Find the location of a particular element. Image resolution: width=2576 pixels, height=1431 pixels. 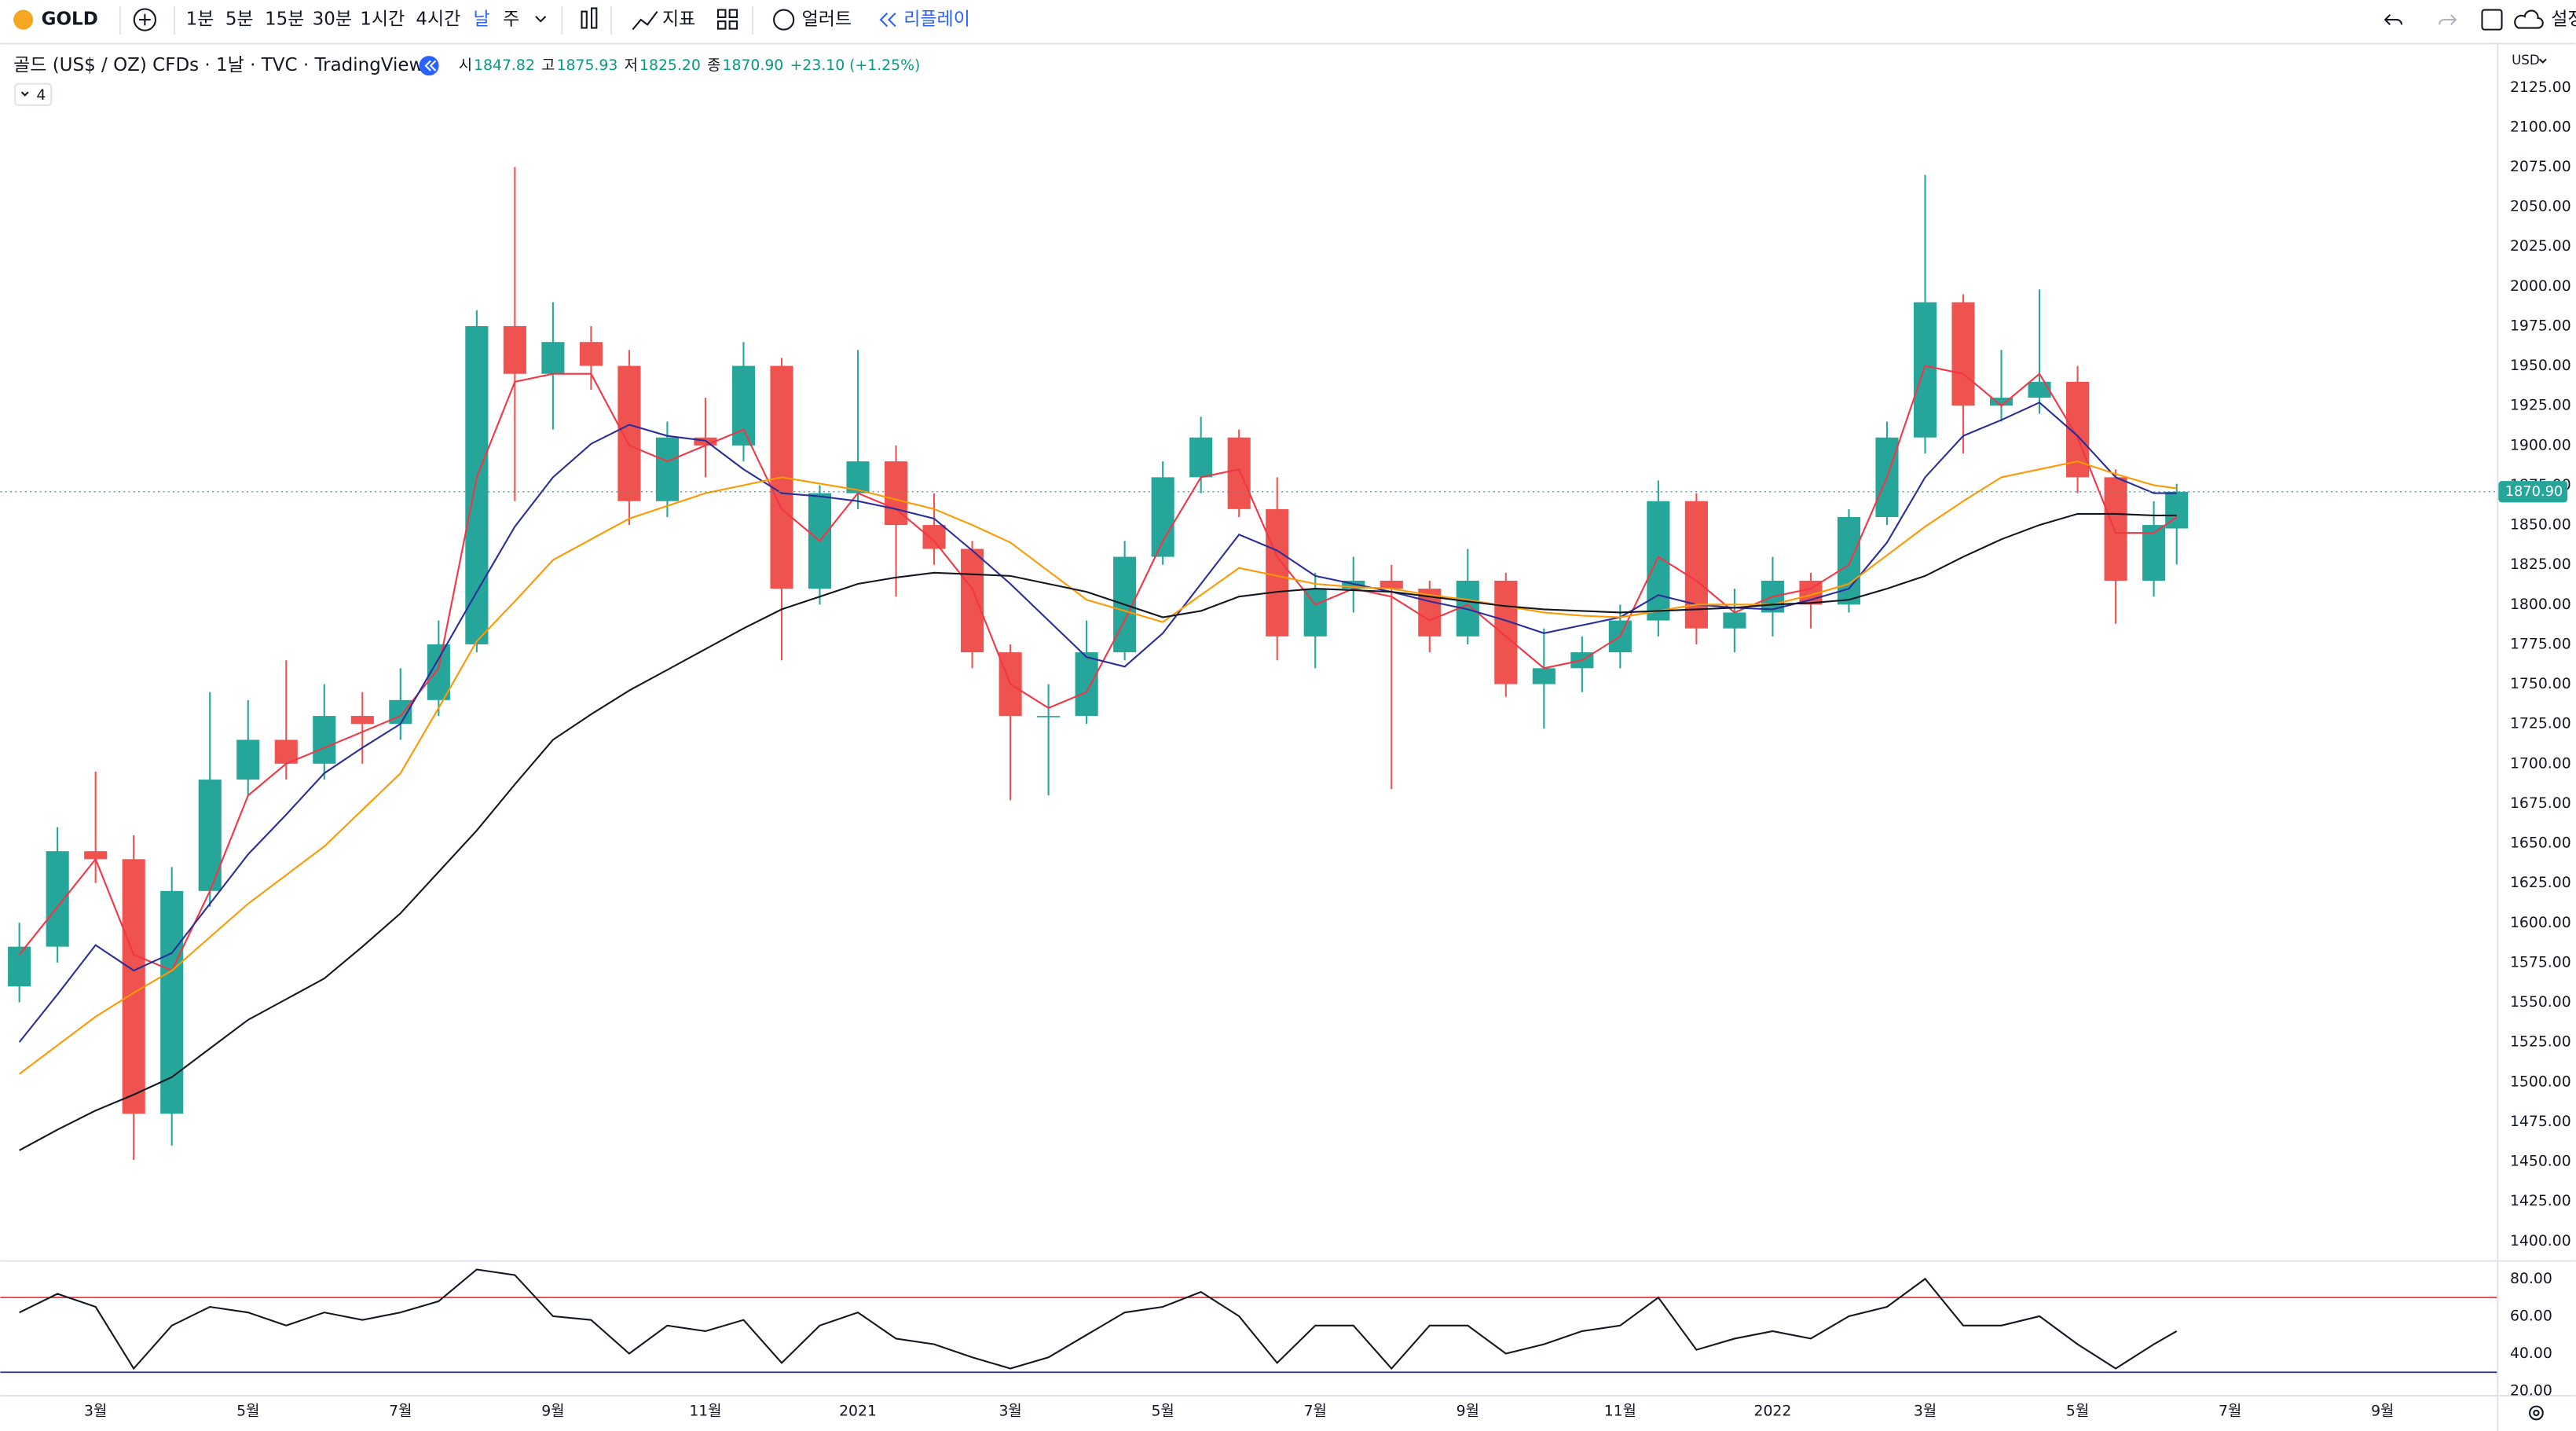

indicators-button: 지표 is located at coordinates (678, 20).